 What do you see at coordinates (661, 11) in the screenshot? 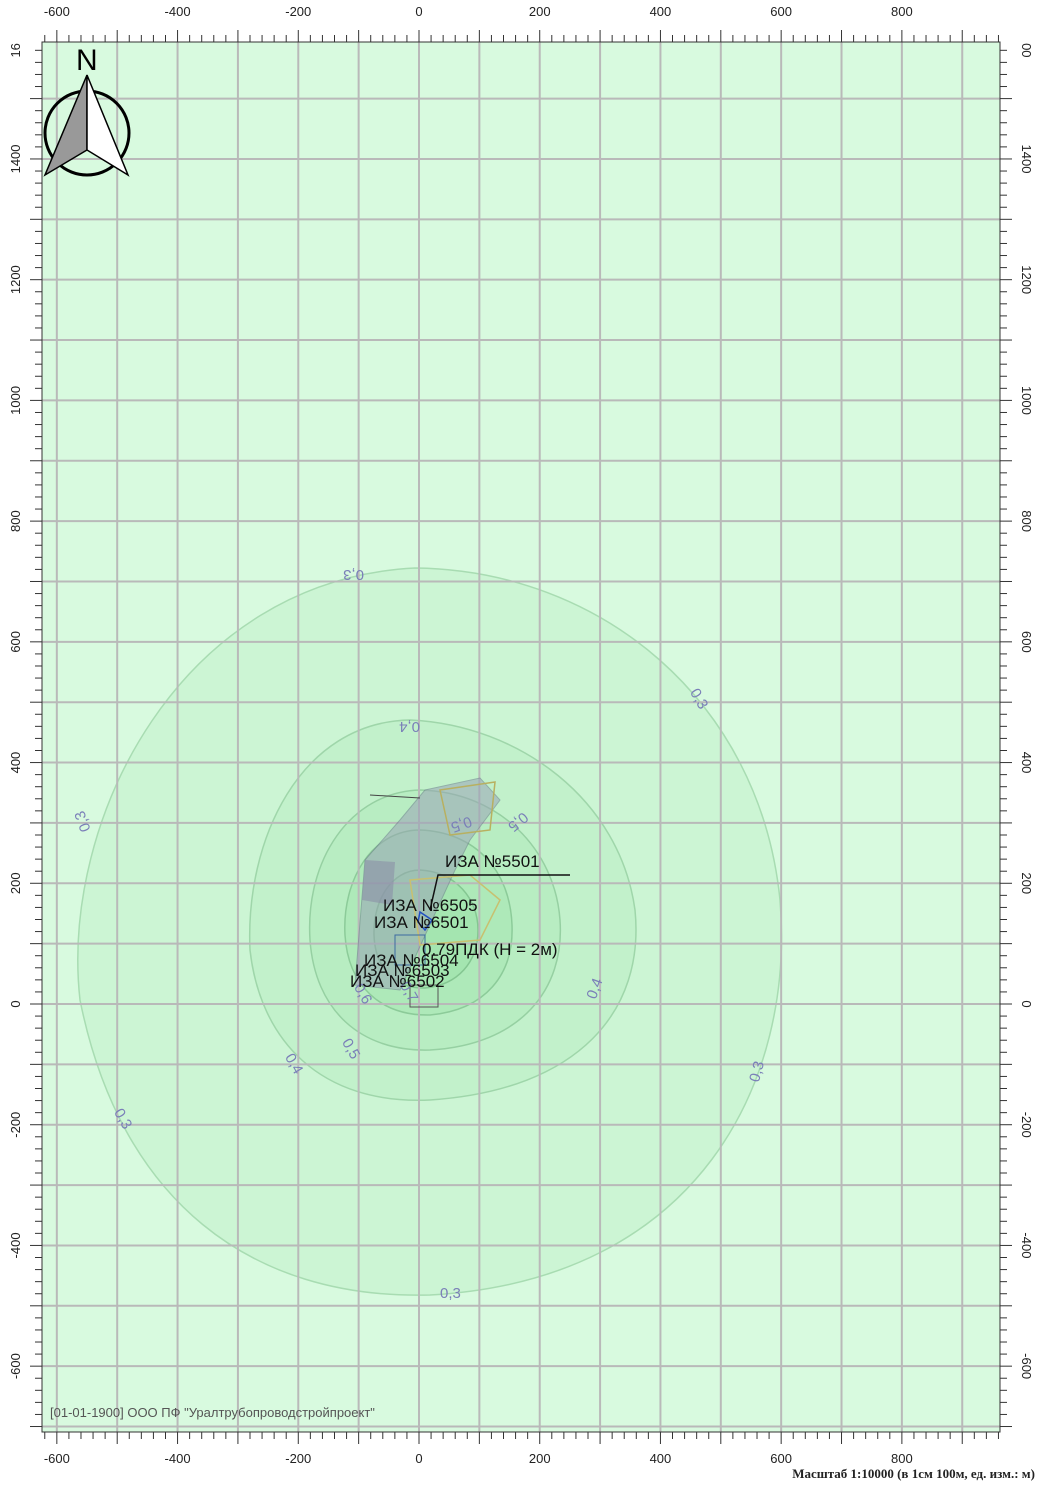
I see `x-tick-label-top: 400` at bounding box center [661, 11].